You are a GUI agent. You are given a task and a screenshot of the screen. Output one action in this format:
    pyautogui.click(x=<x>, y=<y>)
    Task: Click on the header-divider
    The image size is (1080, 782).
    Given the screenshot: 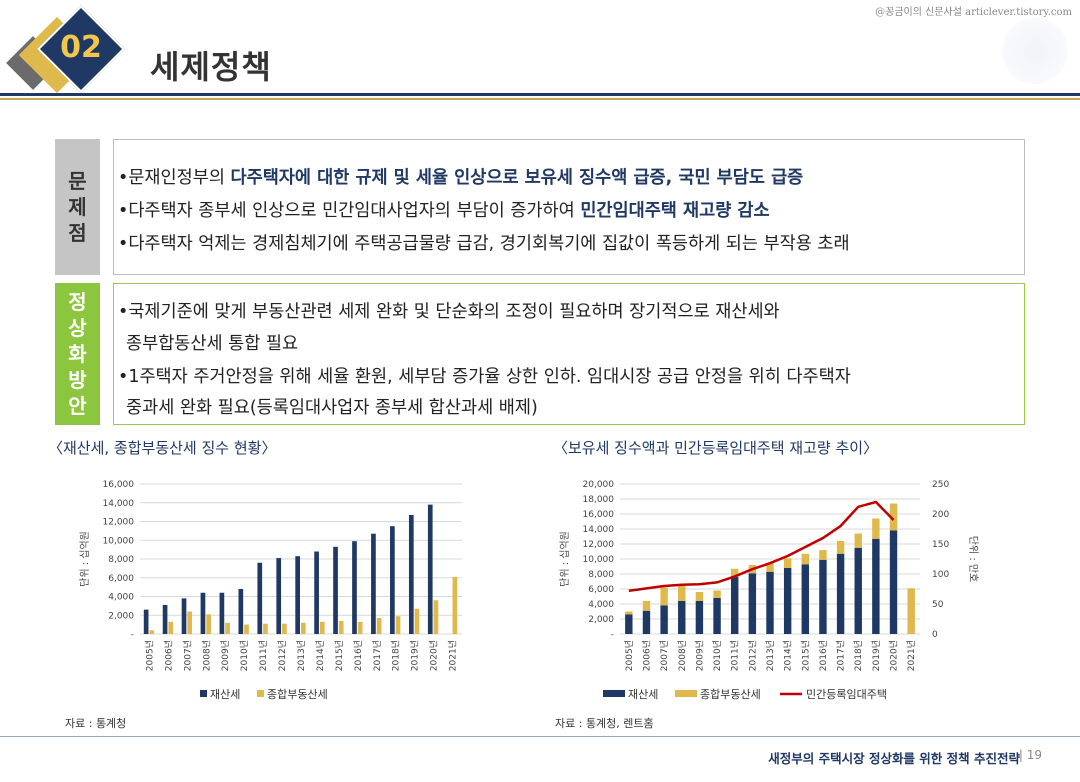 What is the action you would take?
    pyautogui.click(x=540, y=94)
    